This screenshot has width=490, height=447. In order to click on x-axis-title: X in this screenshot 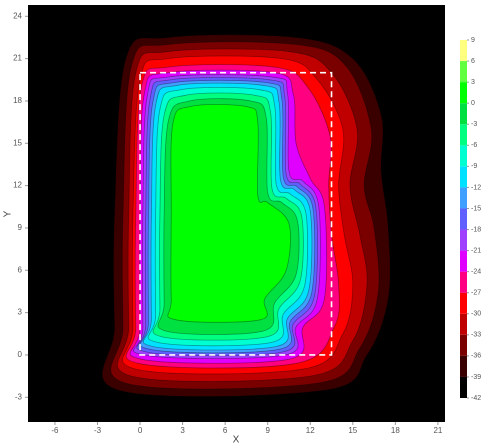, I will do `click(236, 440)`.